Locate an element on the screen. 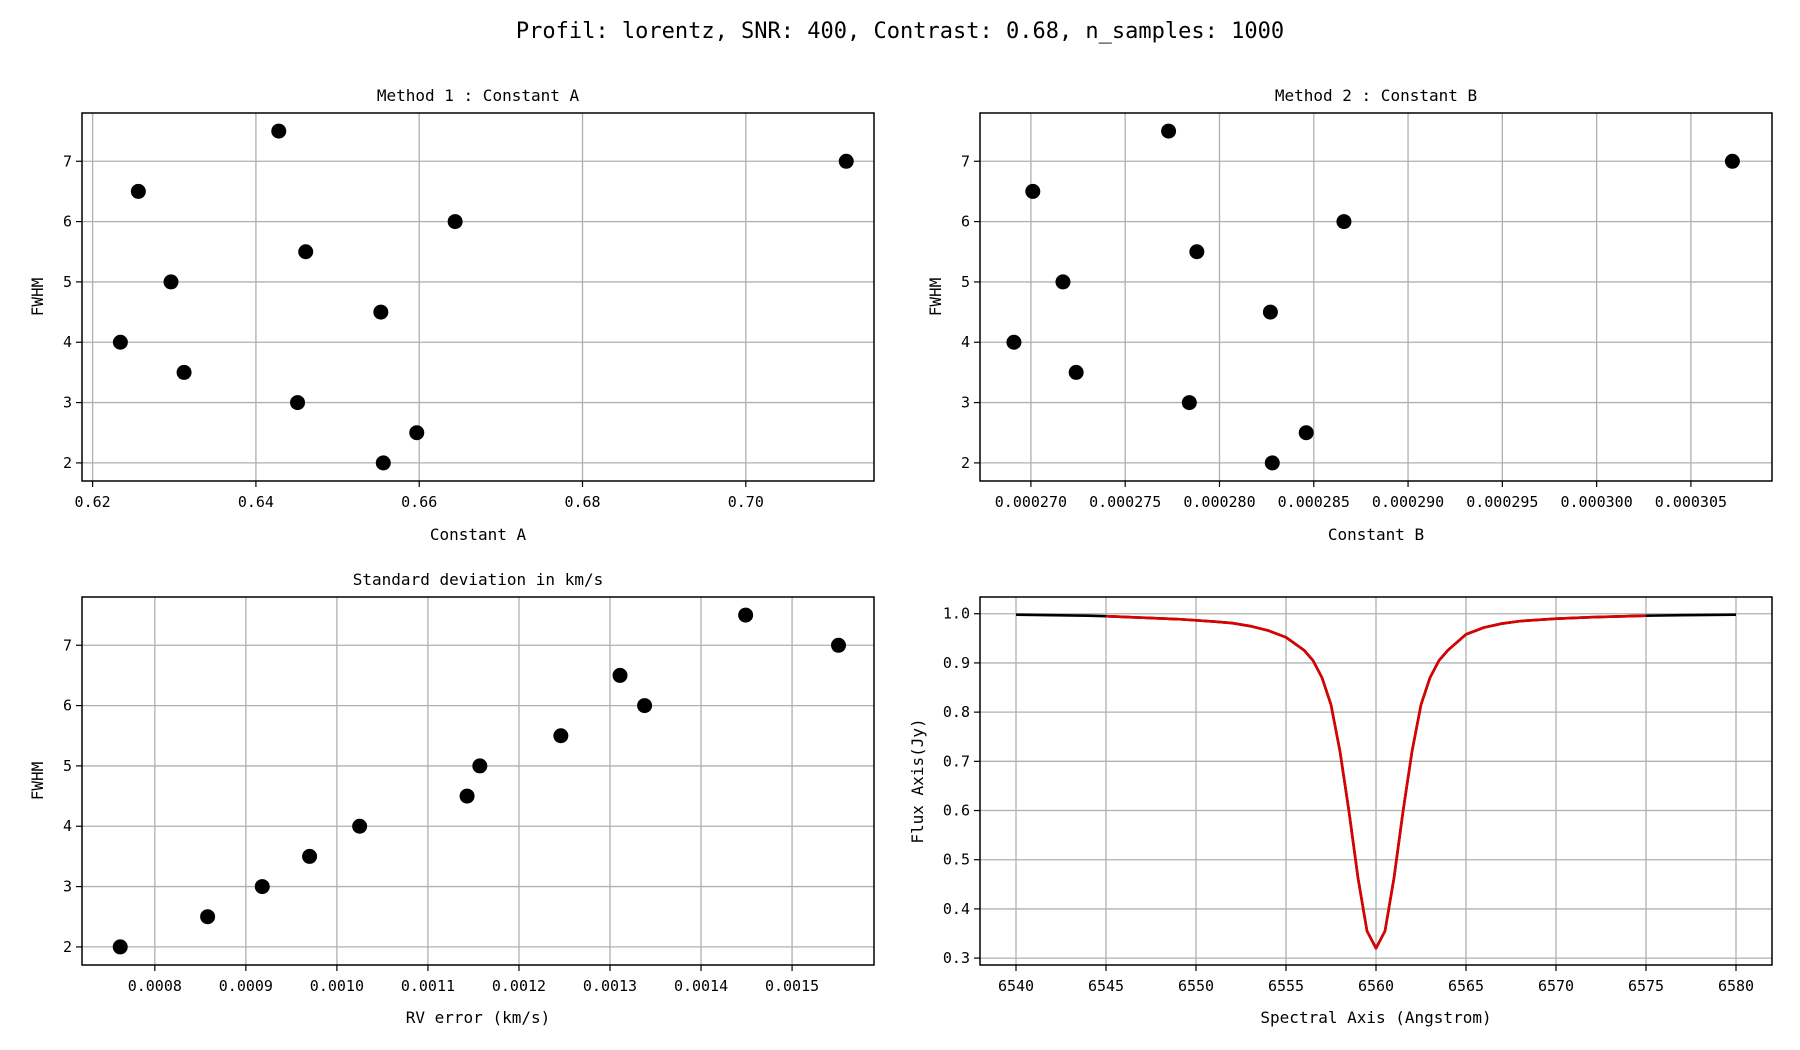  plot-std-deviation-title: Standard deviation in km/s is located at coordinates (478, 579).